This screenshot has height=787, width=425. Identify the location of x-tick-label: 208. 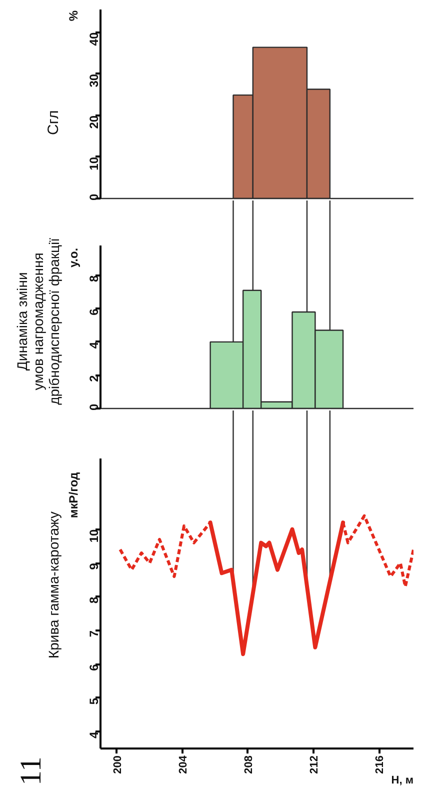
(248, 764).